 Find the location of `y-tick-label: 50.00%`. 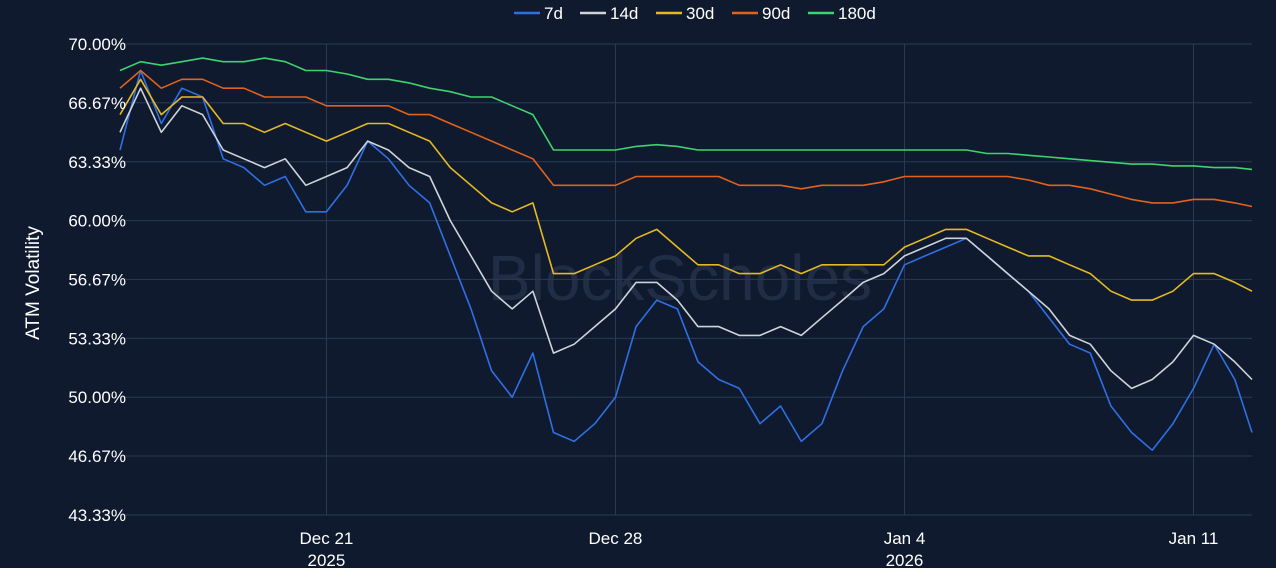

y-tick-label: 50.00% is located at coordinates (97, 397).